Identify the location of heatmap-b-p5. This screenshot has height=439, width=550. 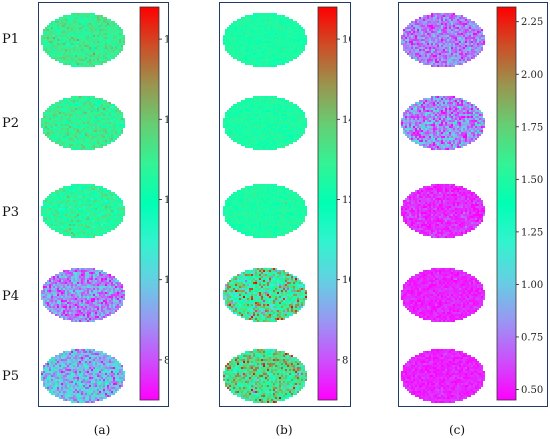
(265, 376).